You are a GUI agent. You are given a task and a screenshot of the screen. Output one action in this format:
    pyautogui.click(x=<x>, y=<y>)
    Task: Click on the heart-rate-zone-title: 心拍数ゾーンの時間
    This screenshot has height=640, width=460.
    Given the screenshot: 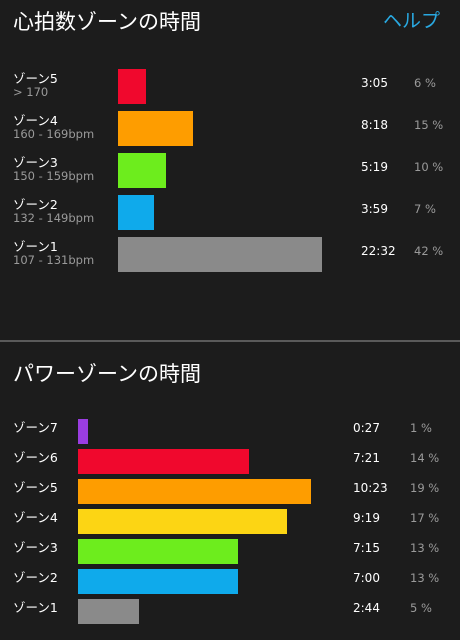 What is the action you would take?
    pyautogui.click(x=107, y=22)
    